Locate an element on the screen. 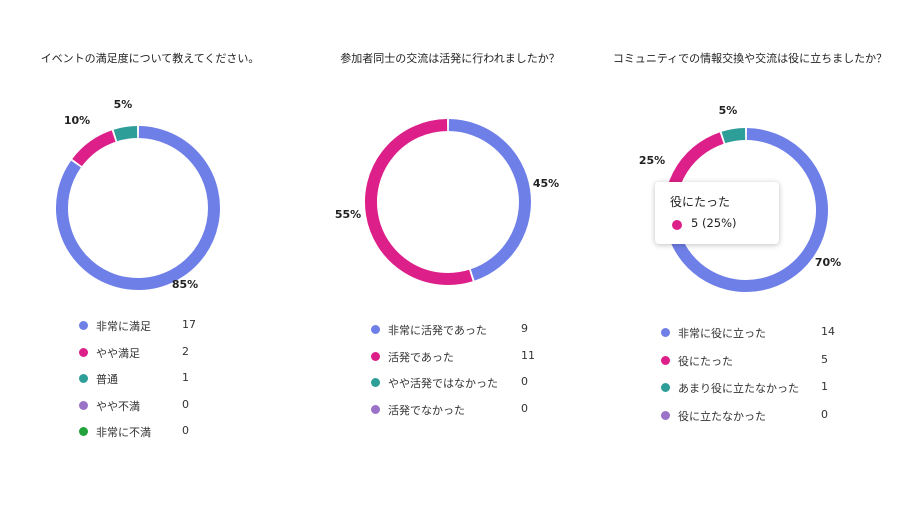  legend-item: 活発であった 11 is located at coordinates (461, 357).